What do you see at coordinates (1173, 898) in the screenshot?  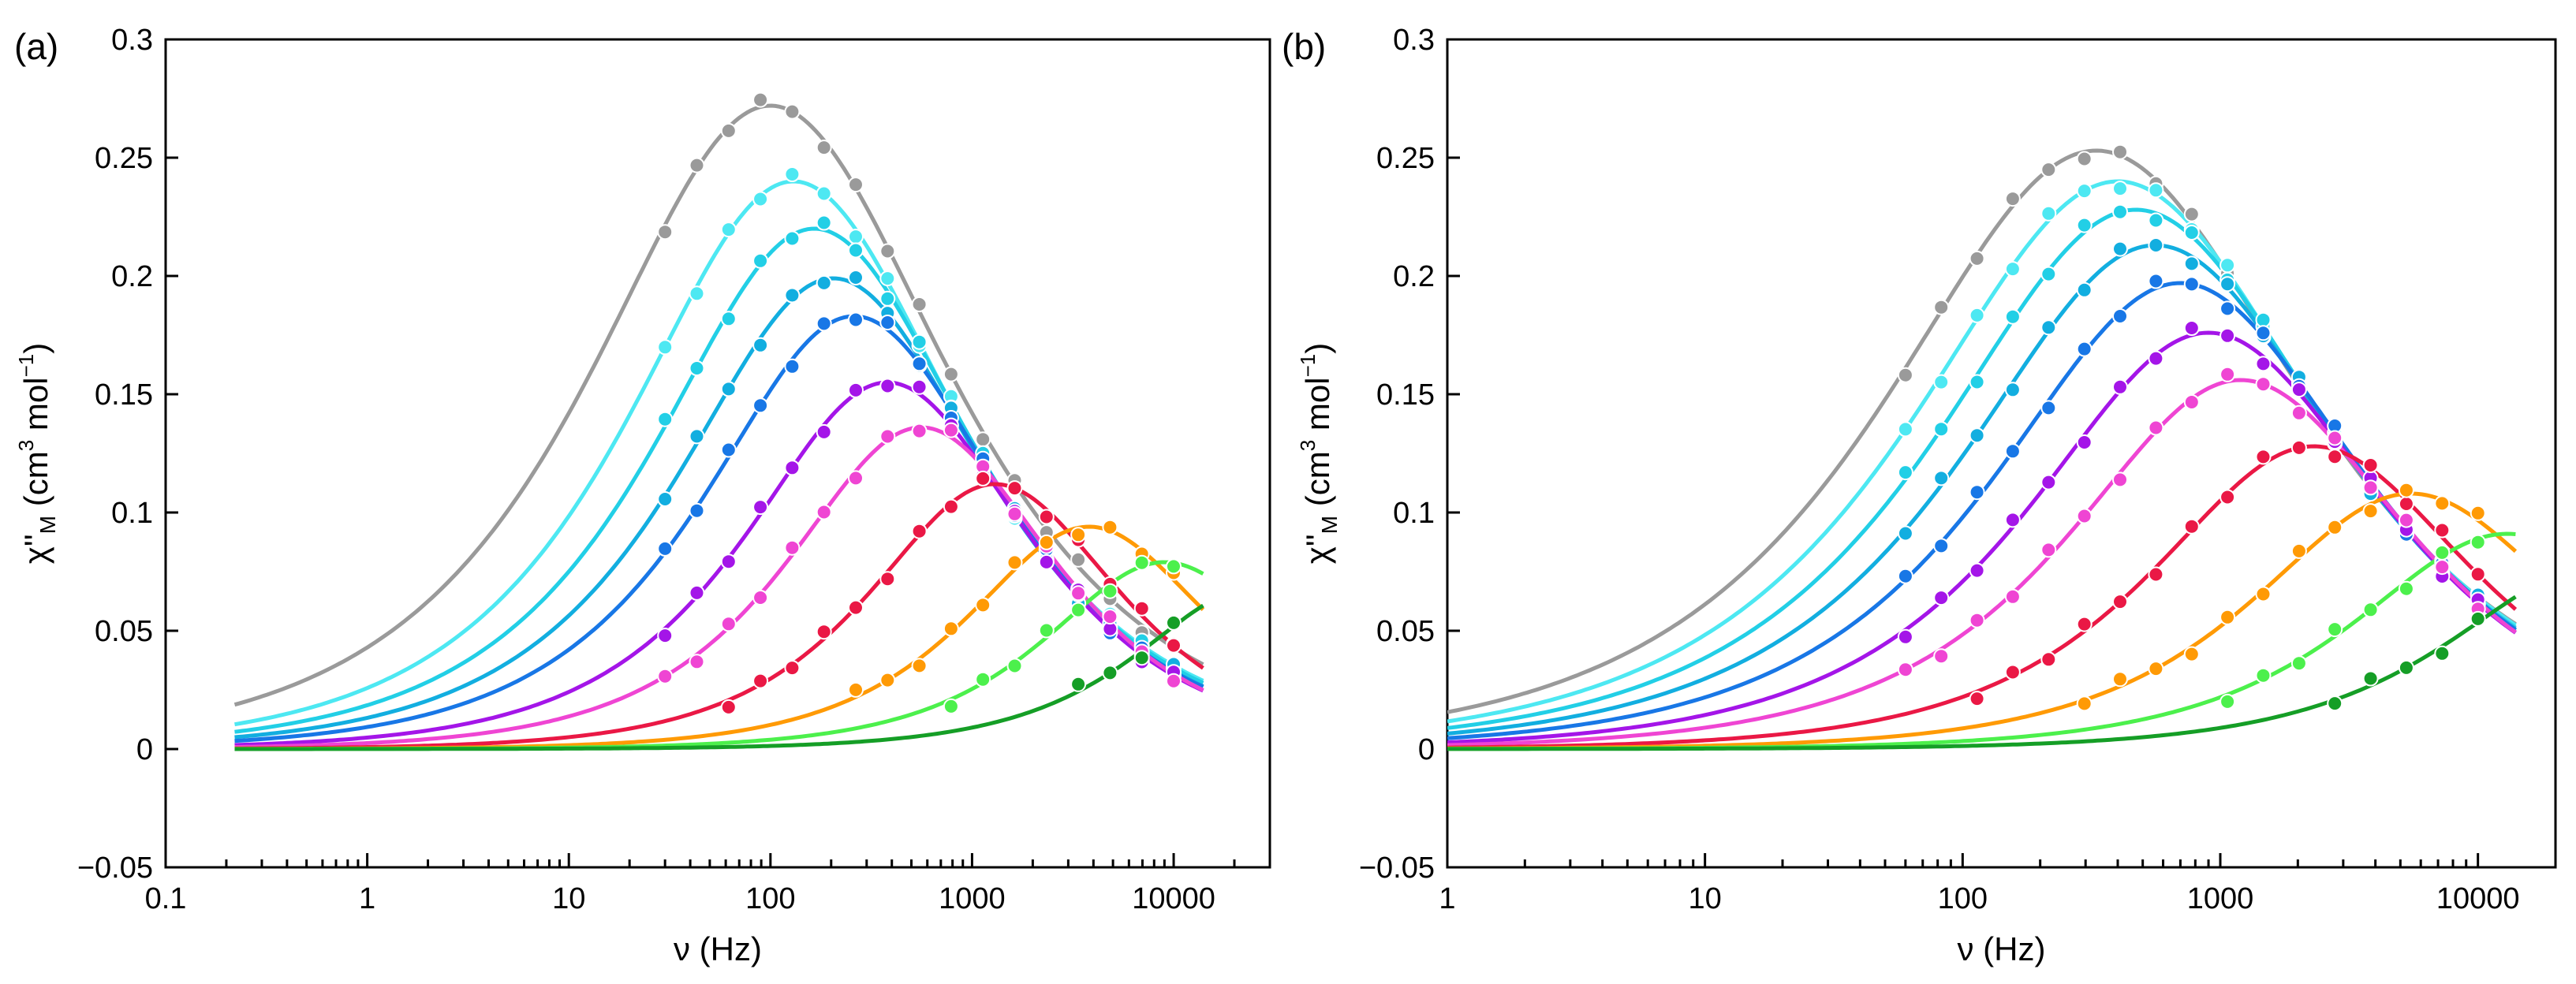 I see `x-tick-label: 10000` at bounding box center [1173, 898].